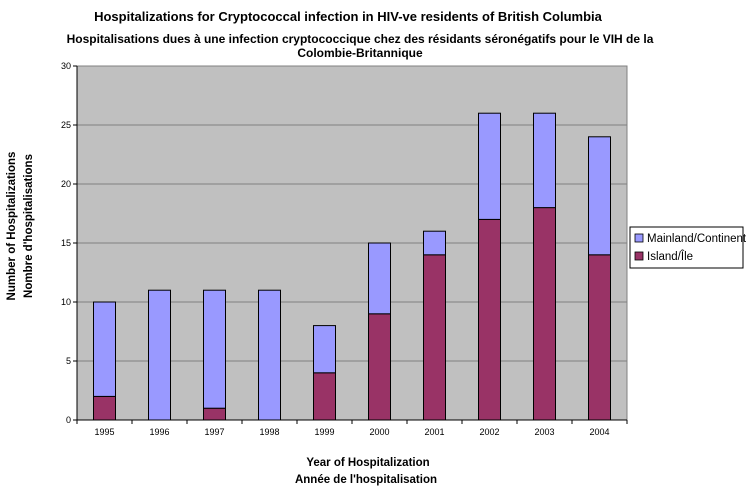 The height and width of the screenshot is (487, 750). I want to click on legend: Mainland/Continent Island/Île, so click(688, 247).